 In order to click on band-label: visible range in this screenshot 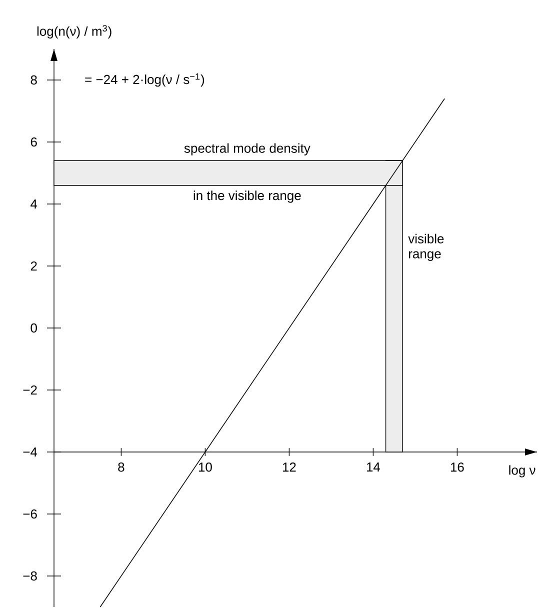, I will do `click(426, 247)`.